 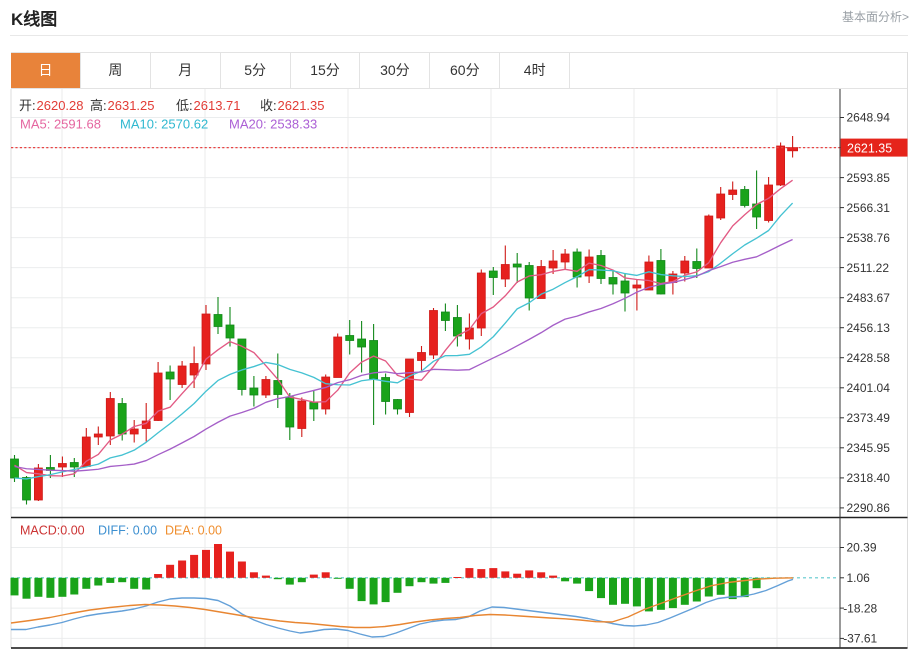 What do you see at coordinates (217, 105) in the screenshot?
I see `svg-text: 2613.71` at bounding box center [217, 105].